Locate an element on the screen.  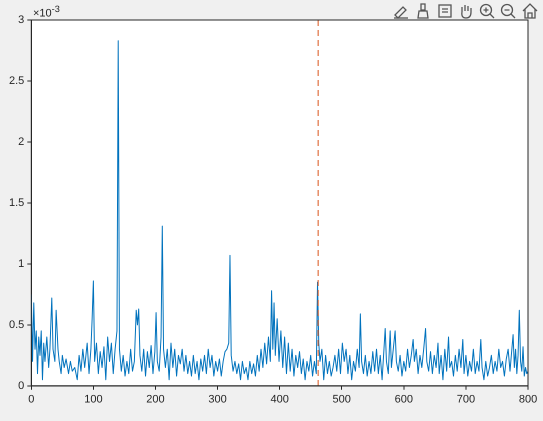
x-tick-label: 700 is located at coordinates (466, 399).